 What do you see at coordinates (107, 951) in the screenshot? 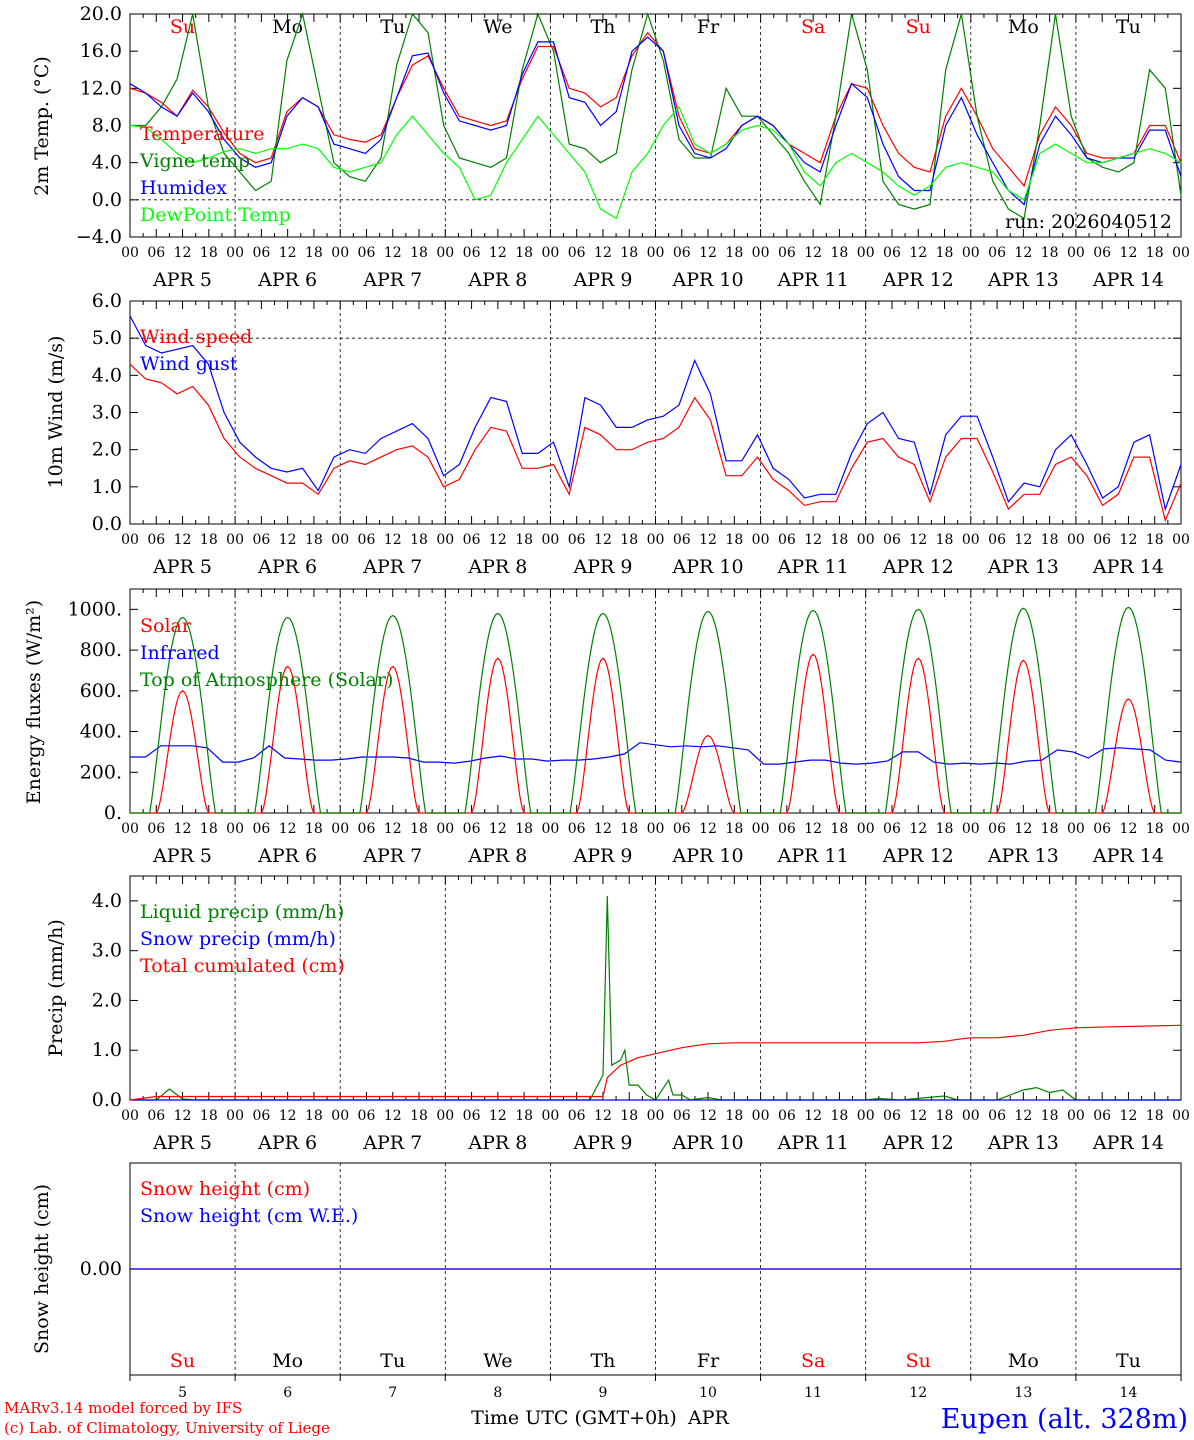
I see `panel4-y-tick-label: 3.0` at bounding box center [107, 951].